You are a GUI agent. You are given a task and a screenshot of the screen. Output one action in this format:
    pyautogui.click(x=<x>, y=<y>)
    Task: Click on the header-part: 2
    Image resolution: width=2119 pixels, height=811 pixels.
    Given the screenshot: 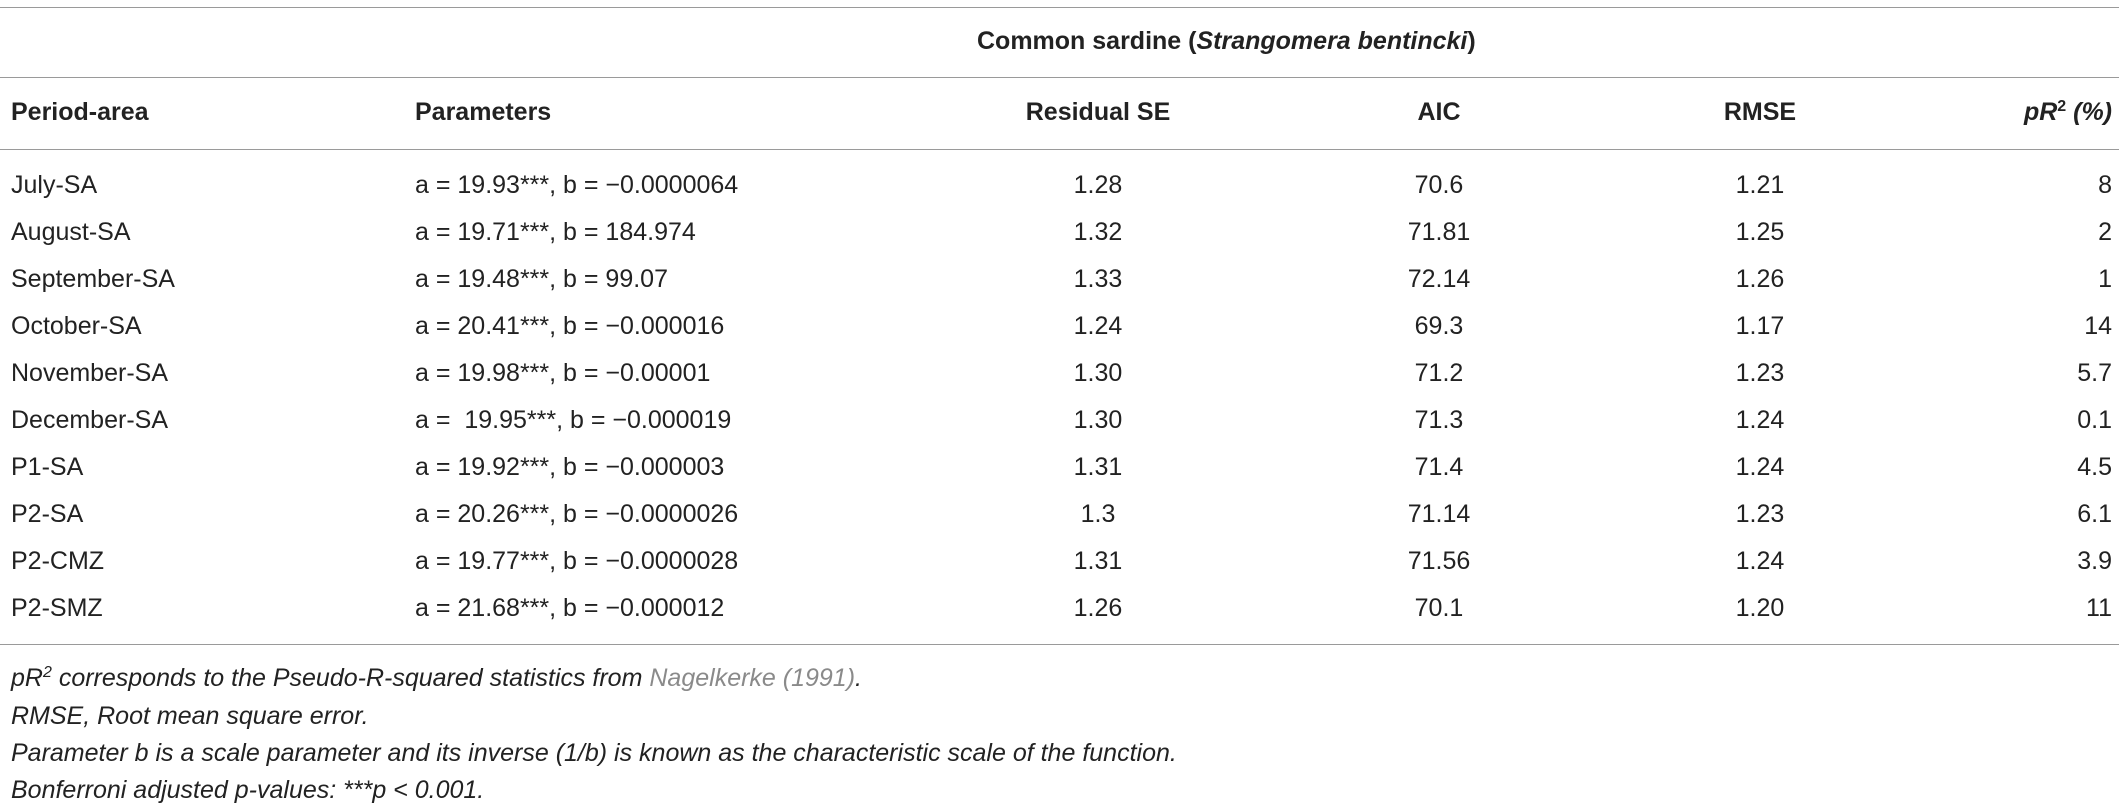 What is the action you would take?
    pyautogui.click(x=2062, y=106)
    